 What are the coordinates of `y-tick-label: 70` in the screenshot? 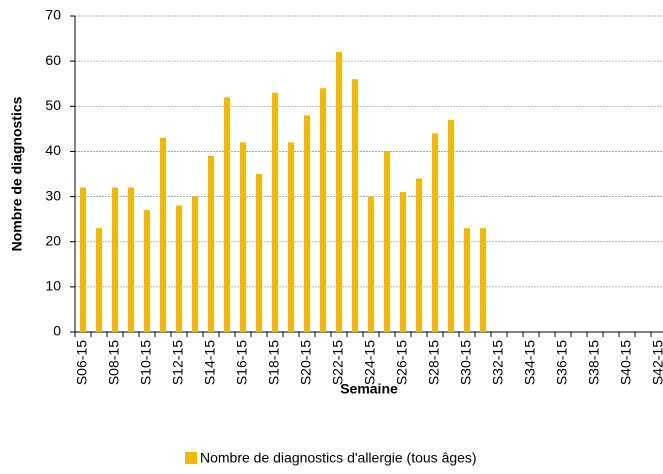 It's located at (53, 15).